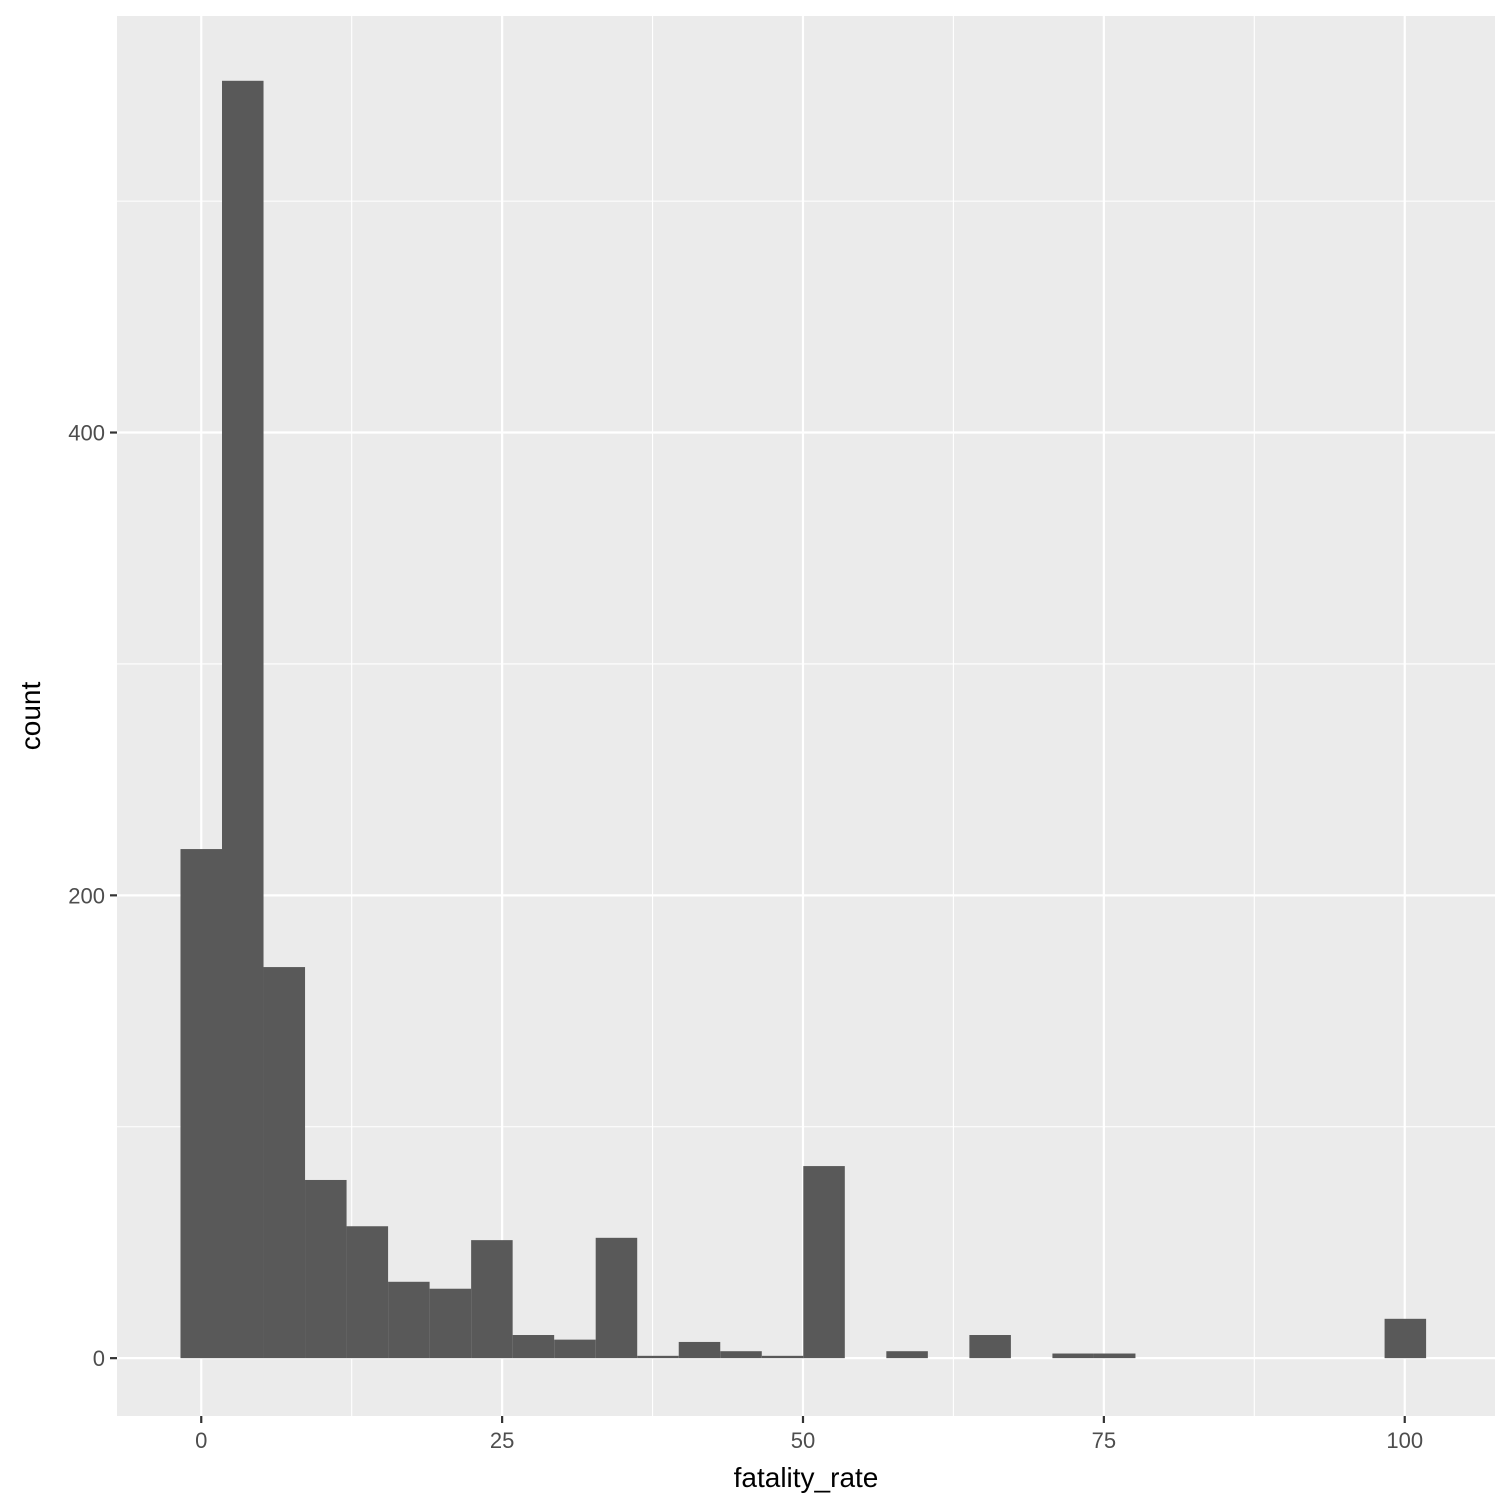 The height and width of the screenshot is (1512, 1512). I want to click on y-axis: 0 200 400, so click(92, 896).